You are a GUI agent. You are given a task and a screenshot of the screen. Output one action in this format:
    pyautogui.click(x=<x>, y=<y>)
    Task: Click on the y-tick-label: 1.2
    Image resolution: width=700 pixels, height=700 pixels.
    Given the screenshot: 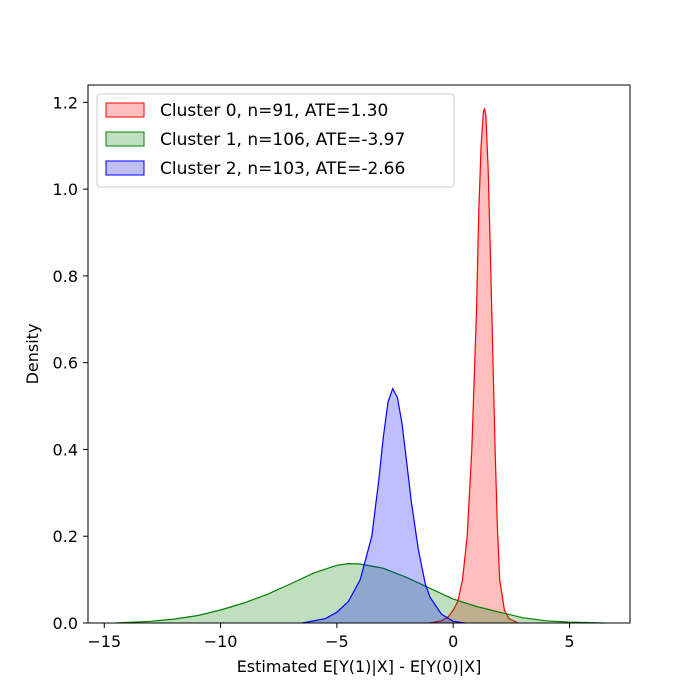 What is the action you would take?
    pyautogui.click(x=65, y=102)
    